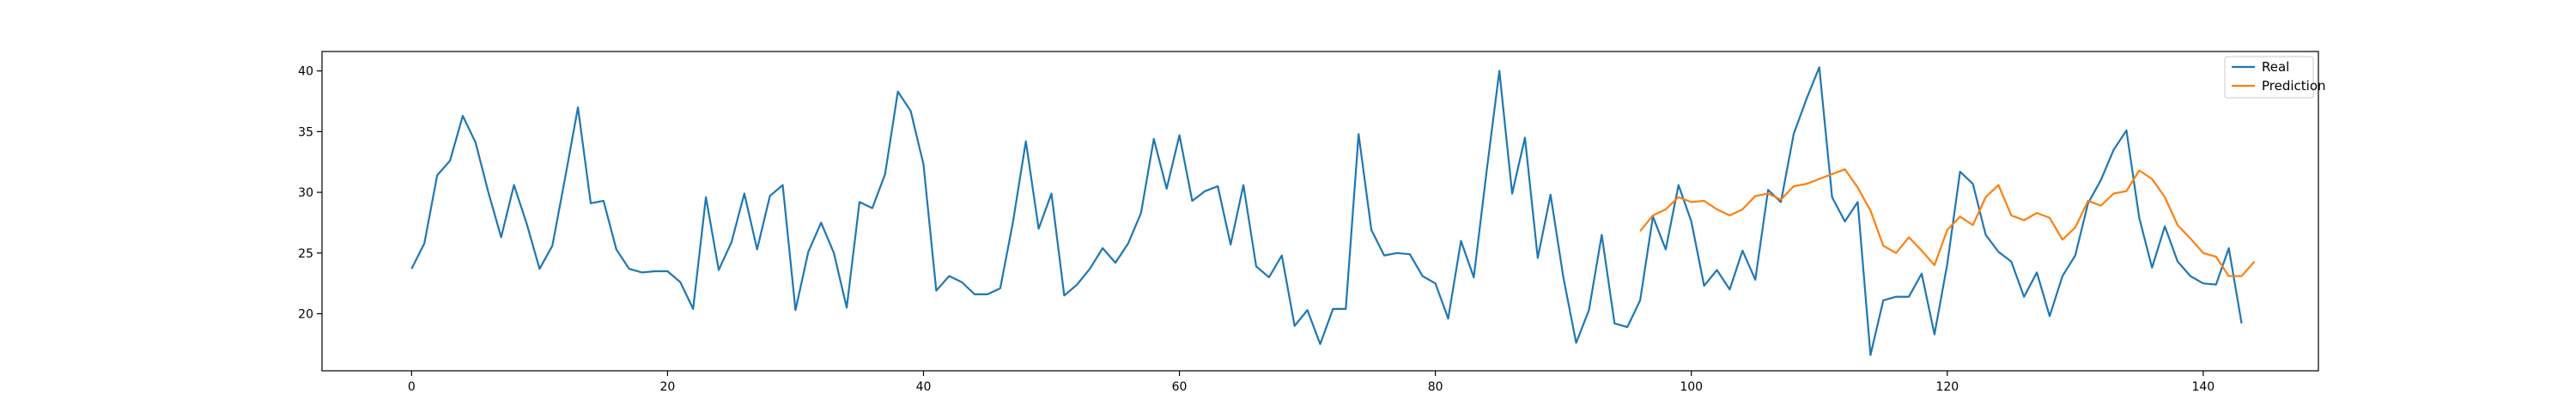 The image size is (2576, 412). I want to click on y-axis: 20 25 30 35 40, so click(310, 193).